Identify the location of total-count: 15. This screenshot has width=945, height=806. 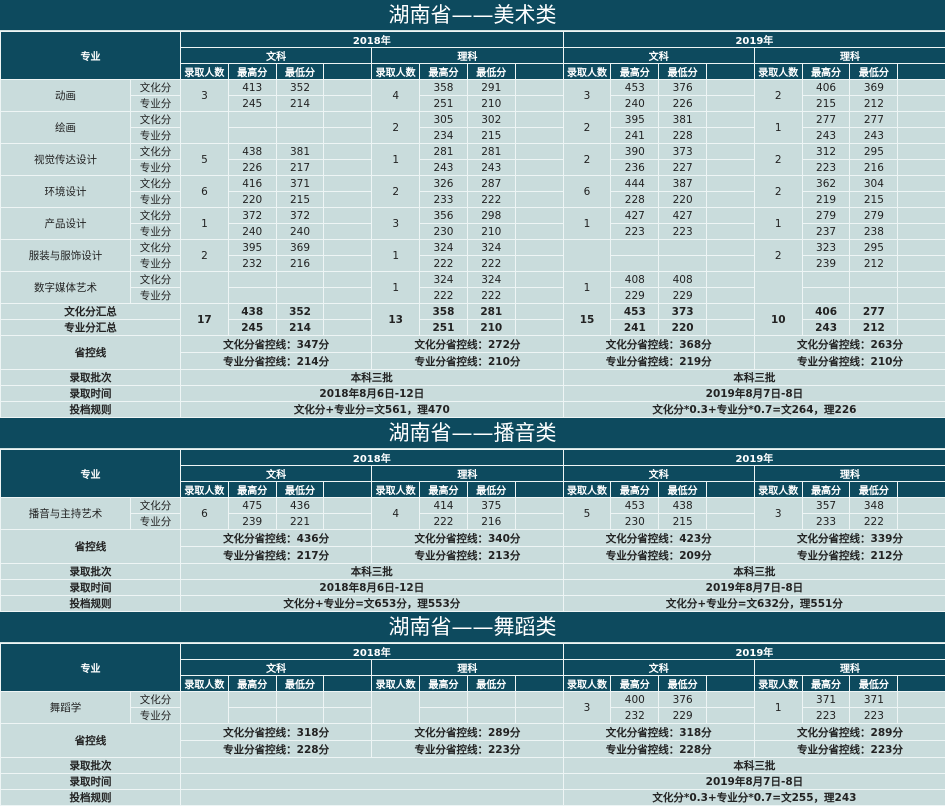
(587, 320).